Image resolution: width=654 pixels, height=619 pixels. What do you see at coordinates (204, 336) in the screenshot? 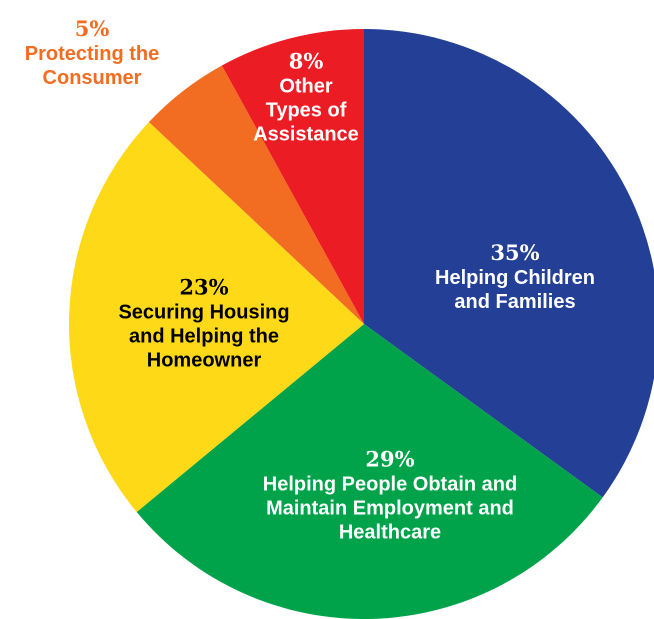
I see `label-line: and Helping the` at bounding box center [204, 336].